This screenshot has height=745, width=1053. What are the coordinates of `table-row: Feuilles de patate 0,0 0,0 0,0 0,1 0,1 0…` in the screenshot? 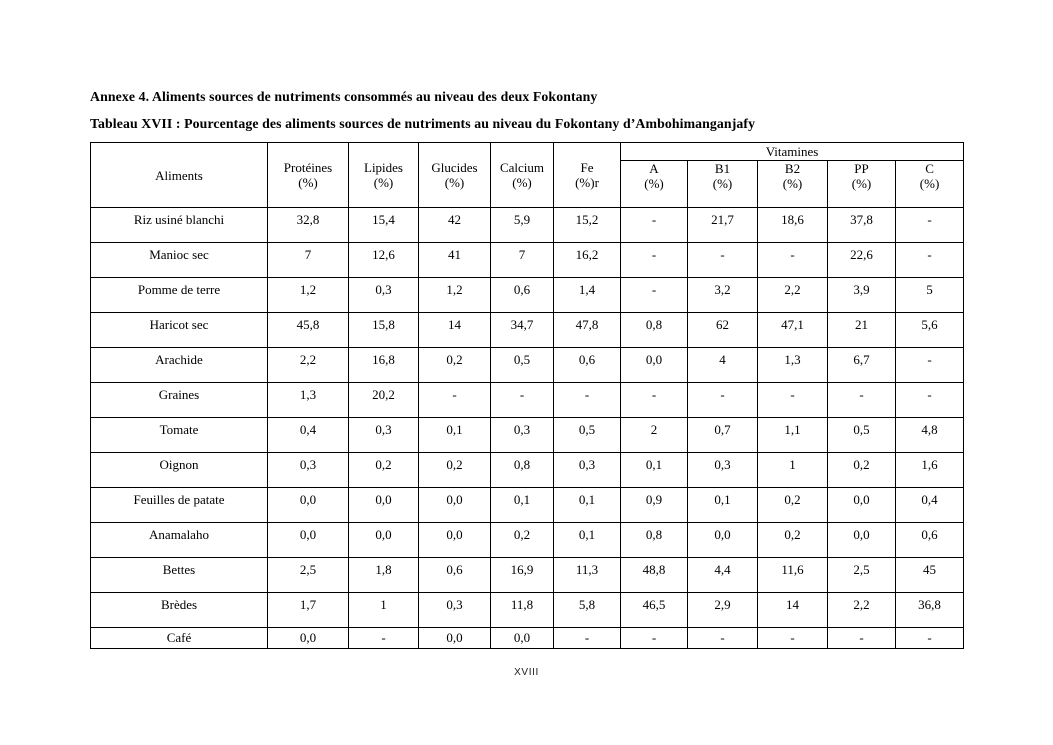 It's located at (527, 505).